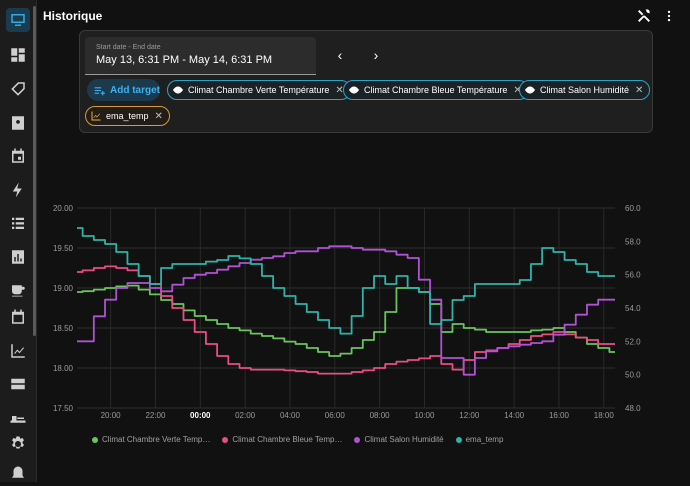 This screenshot has height=486, width=690. I want to click on y-left-tick-label: 17.50, so click(63, 408).